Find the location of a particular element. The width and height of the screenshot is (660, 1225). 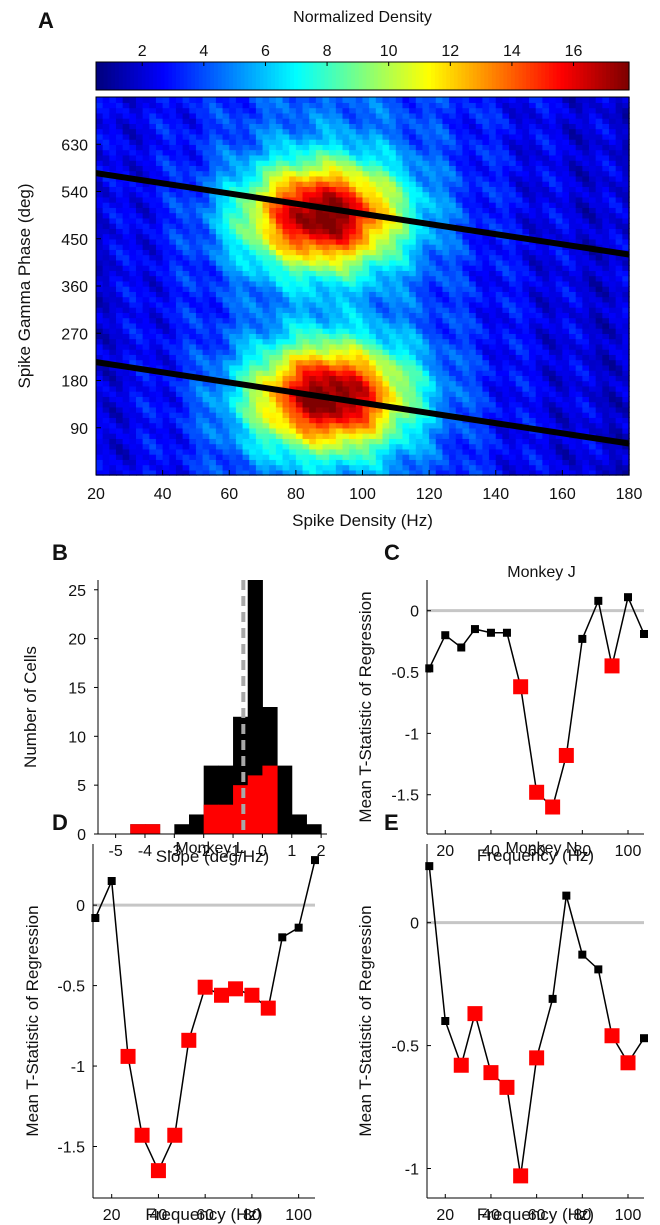

y-tick-label: 450 is located at coordinates (74, 240).